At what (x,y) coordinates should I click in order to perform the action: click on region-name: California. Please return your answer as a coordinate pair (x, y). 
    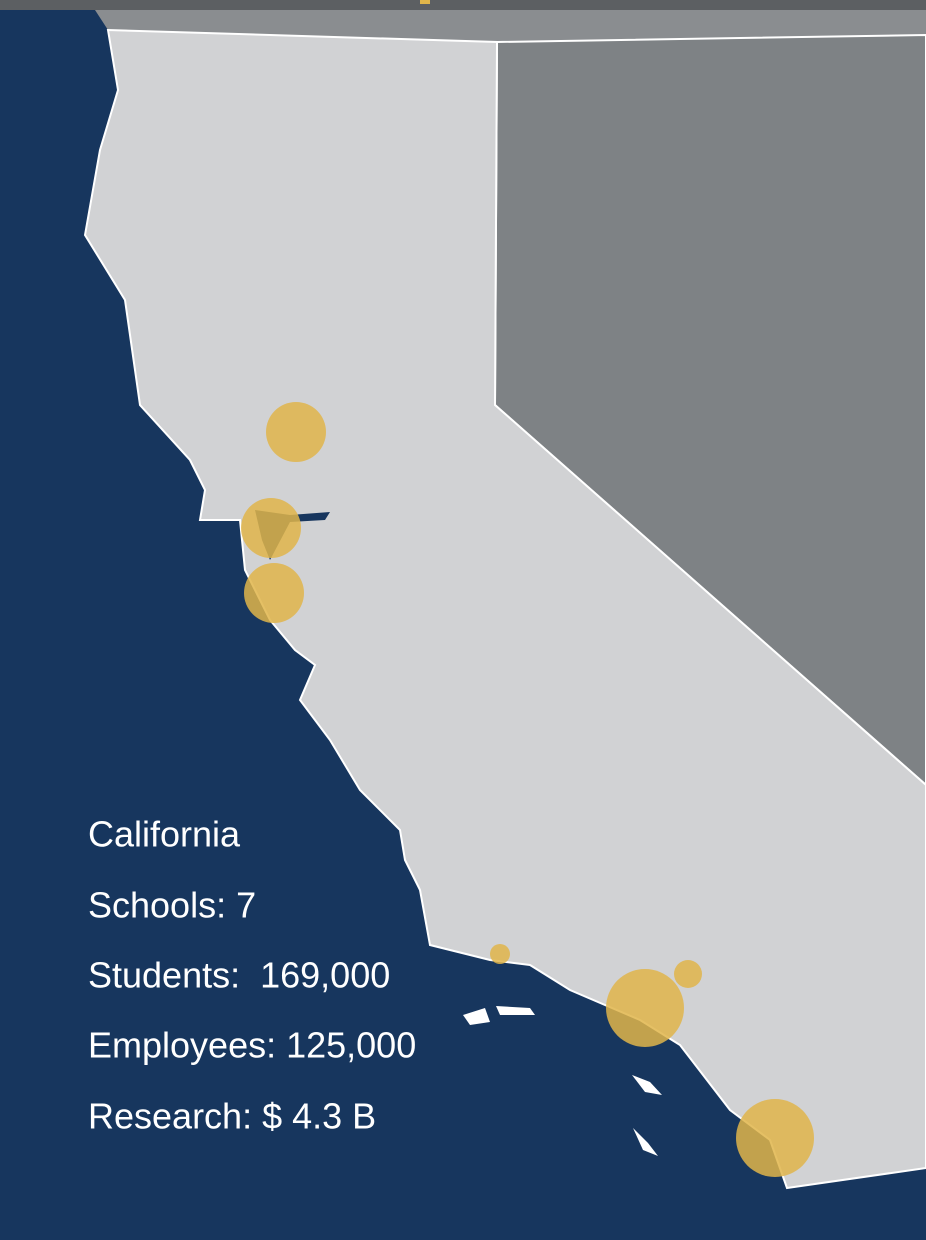
    Looking at the image, I should click on (164, 834).